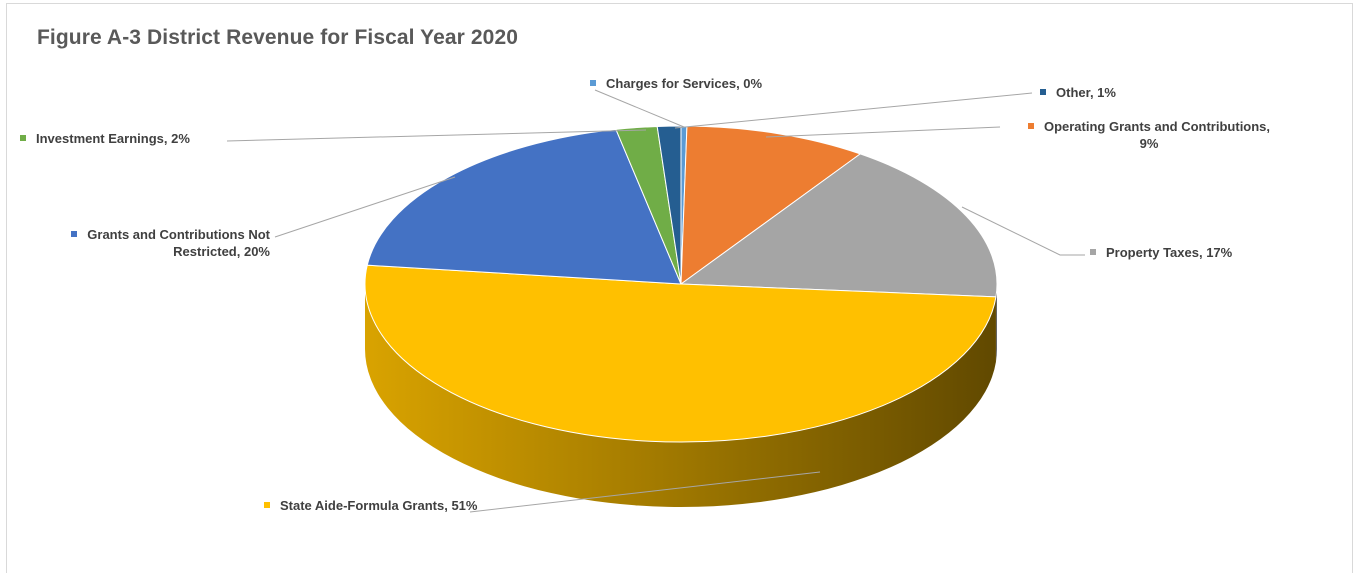 The height and width of the screenshot is (573, 1360). What do you see at coordinates (113, 138) in the screenshot?
I see `data-label-text: Investment Earnings, 2%` at bounding box center [113, 138].